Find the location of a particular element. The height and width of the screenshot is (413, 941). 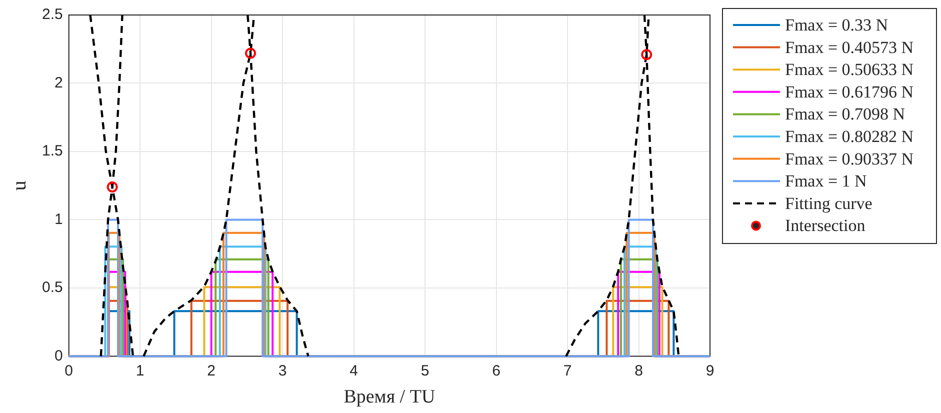

y-tick-label: 2 is located at coordinates (58, 83).